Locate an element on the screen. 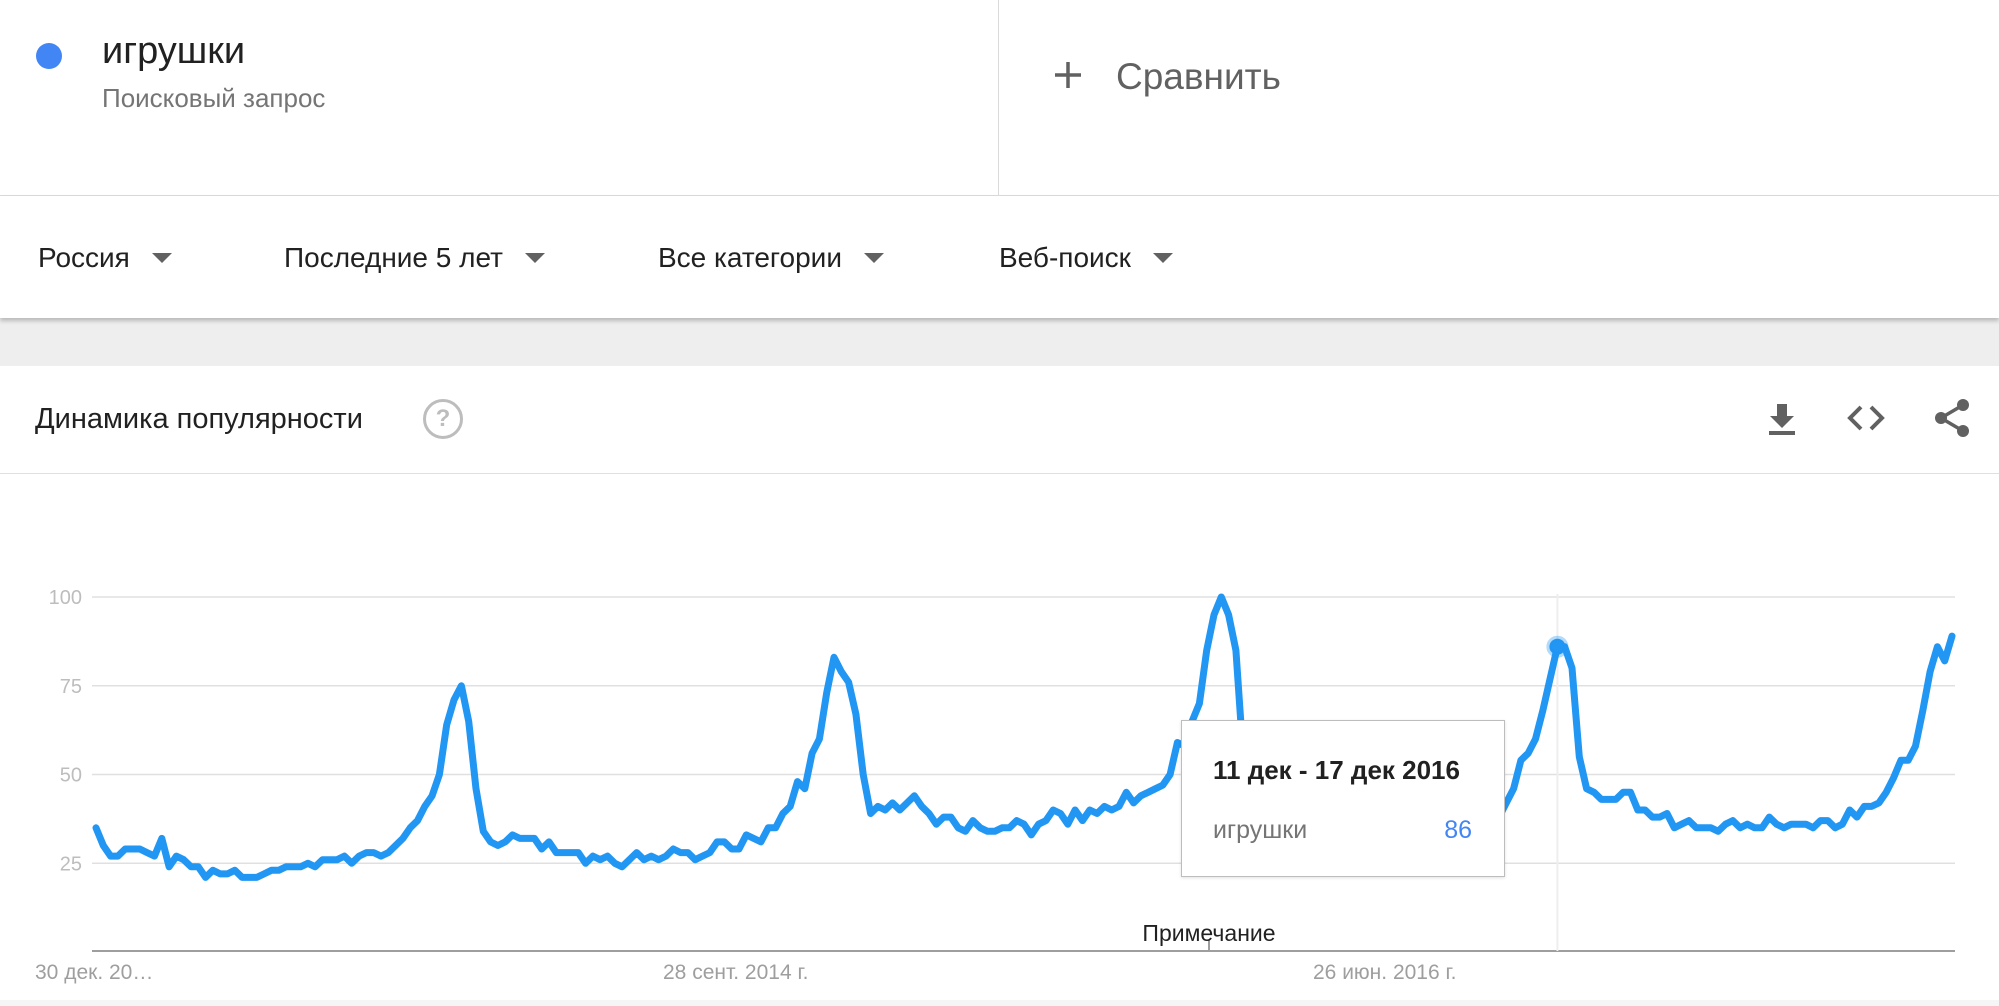 This screenshot has width=1999, height=1006. y-tick-label: 50 is located at coordinates (71, 776).